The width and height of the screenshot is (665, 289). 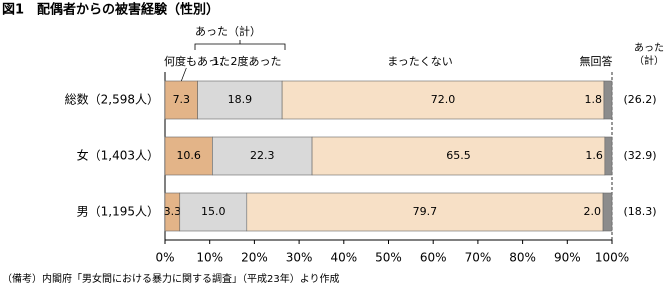 I want to click on value-label: 1.6, so click(x=594, y=155).